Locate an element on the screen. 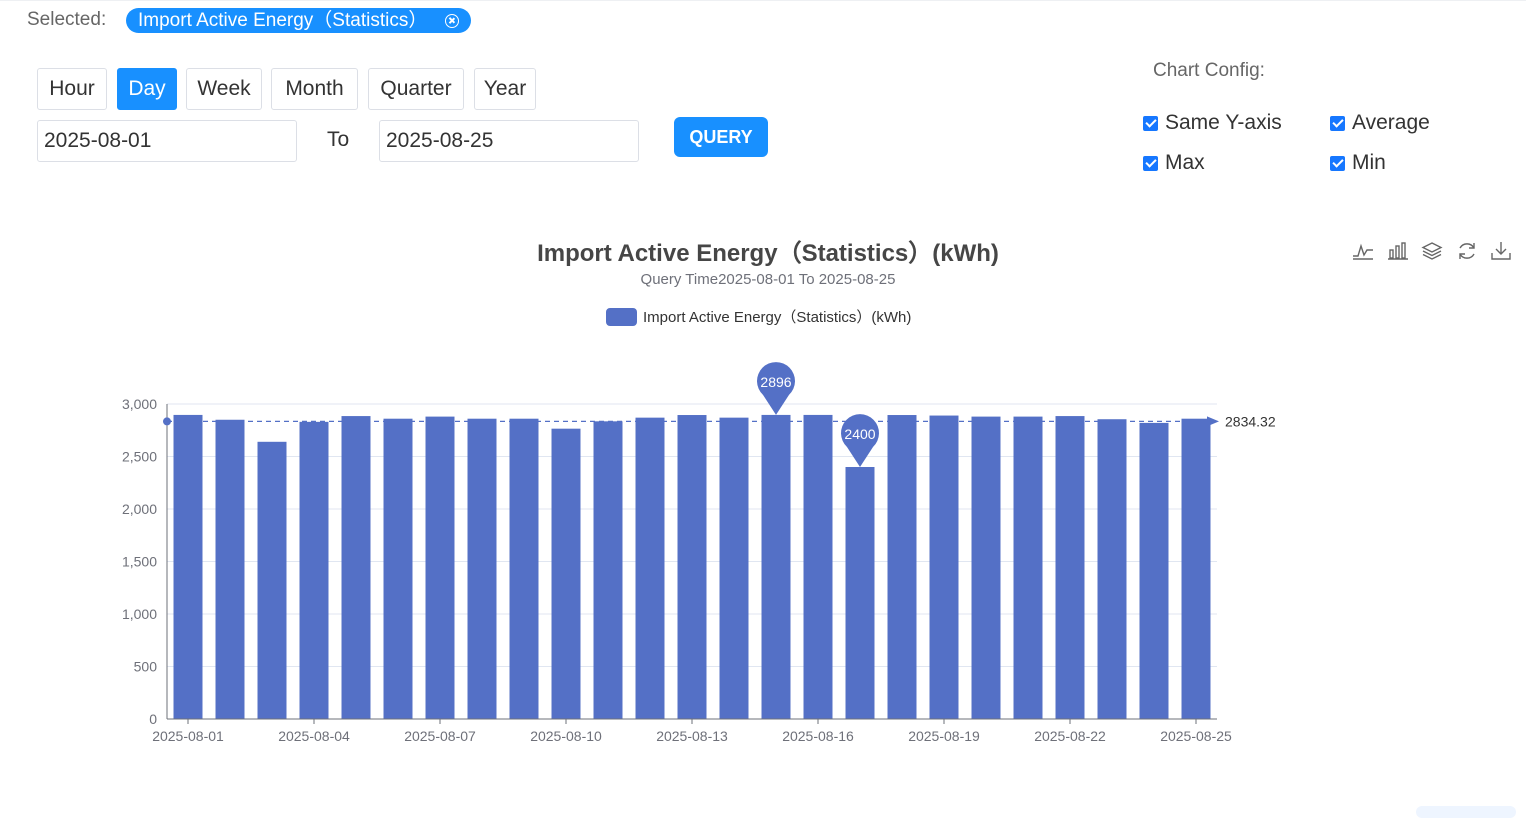 The image size is (1526, 818). max-marker is located at coordinates (776, 388).